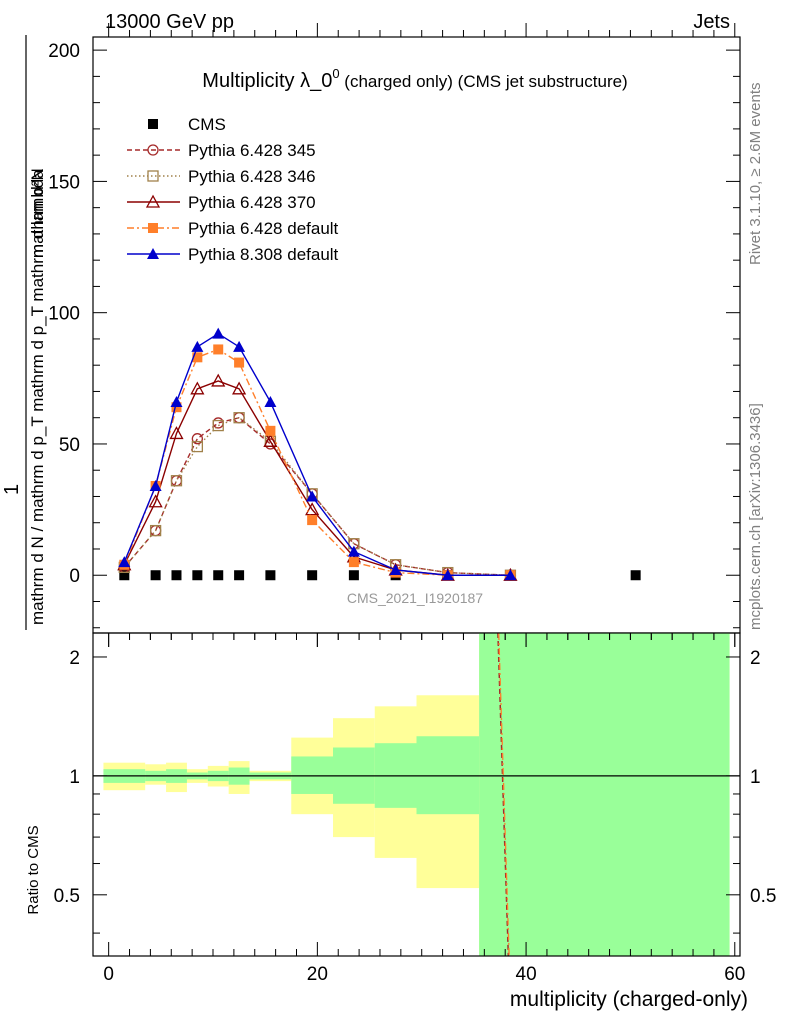 The image size is (786, 1024). I want to click on mcplots-label: mcplots.cern.ch [arXiv:1306.3436], so click(755, 516).